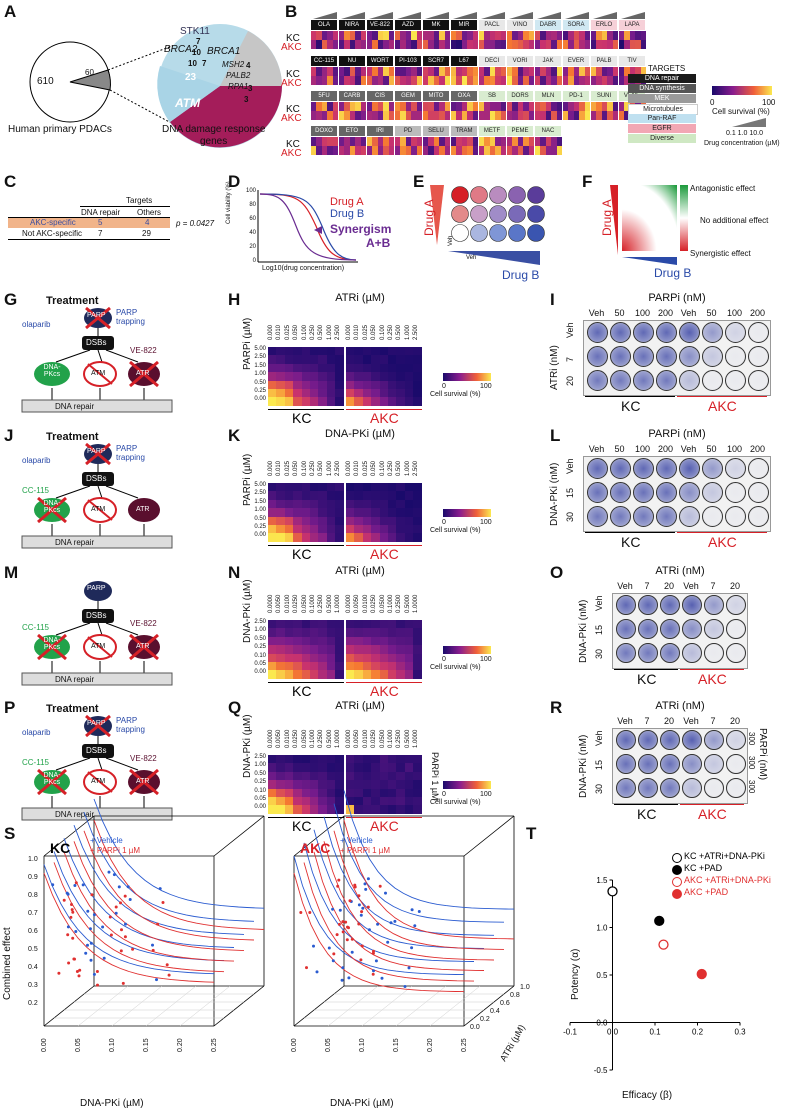 The width and height of the screenshot is (787, 1120). Describe the element at coordinates (204, 63) in the screenshot. I see `gene-brca1-n: 7` at that location.